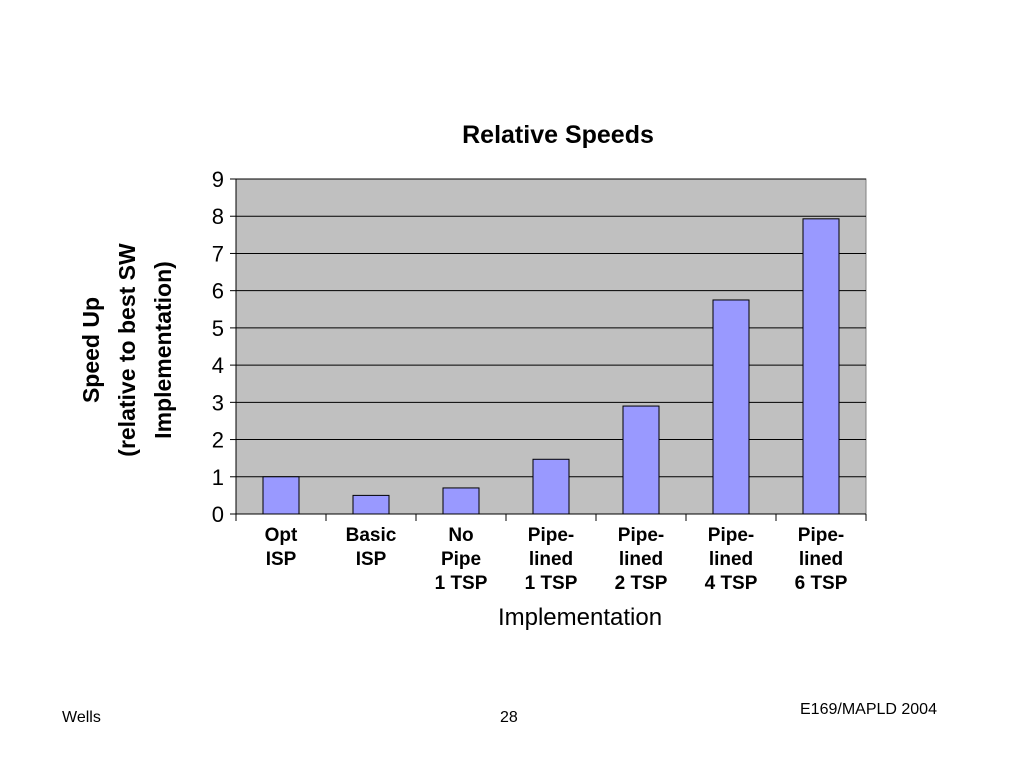  What do you see at coordinates (731, 583) in the screenshot?
I see `x-tick-label: 4 TSP` at bounding box center [731, 583].